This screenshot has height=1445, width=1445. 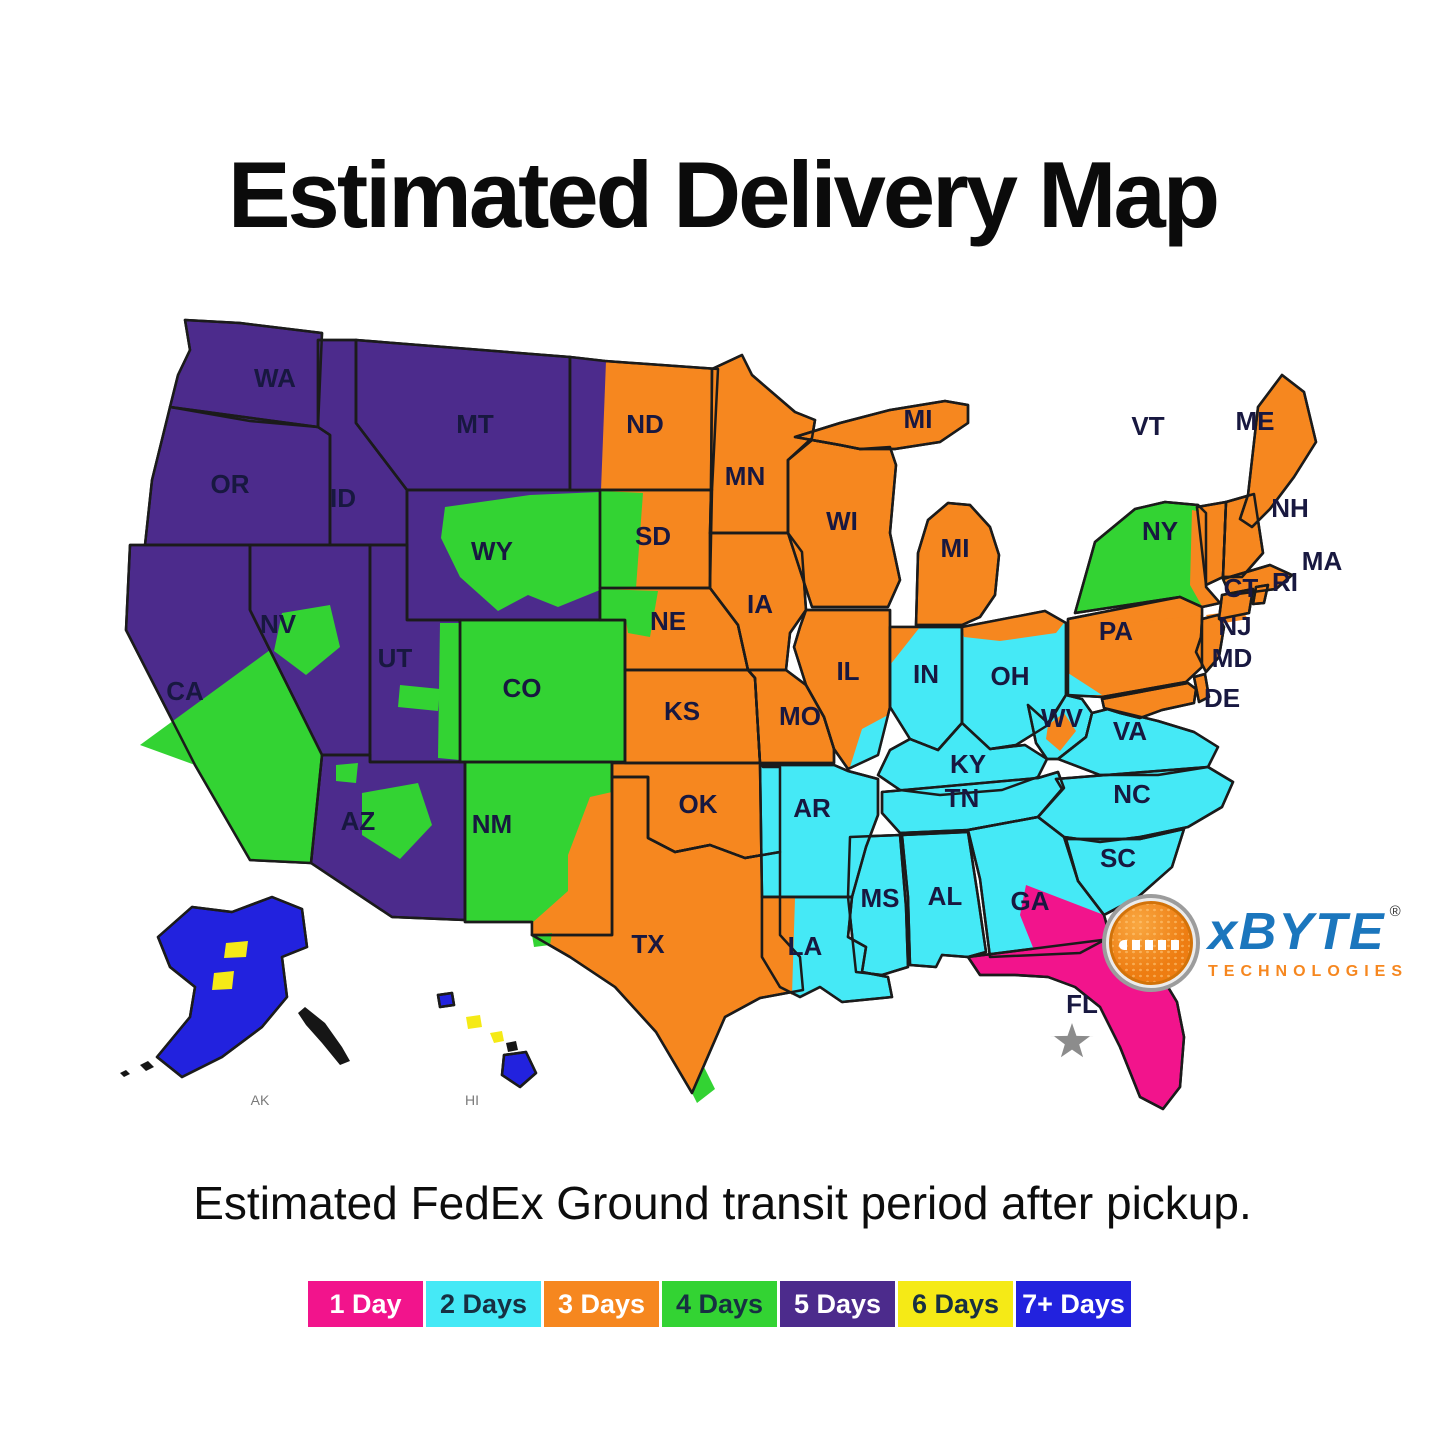 I want to click on legend-item-4-days: 4 Days, so click(x=719, y=1304).